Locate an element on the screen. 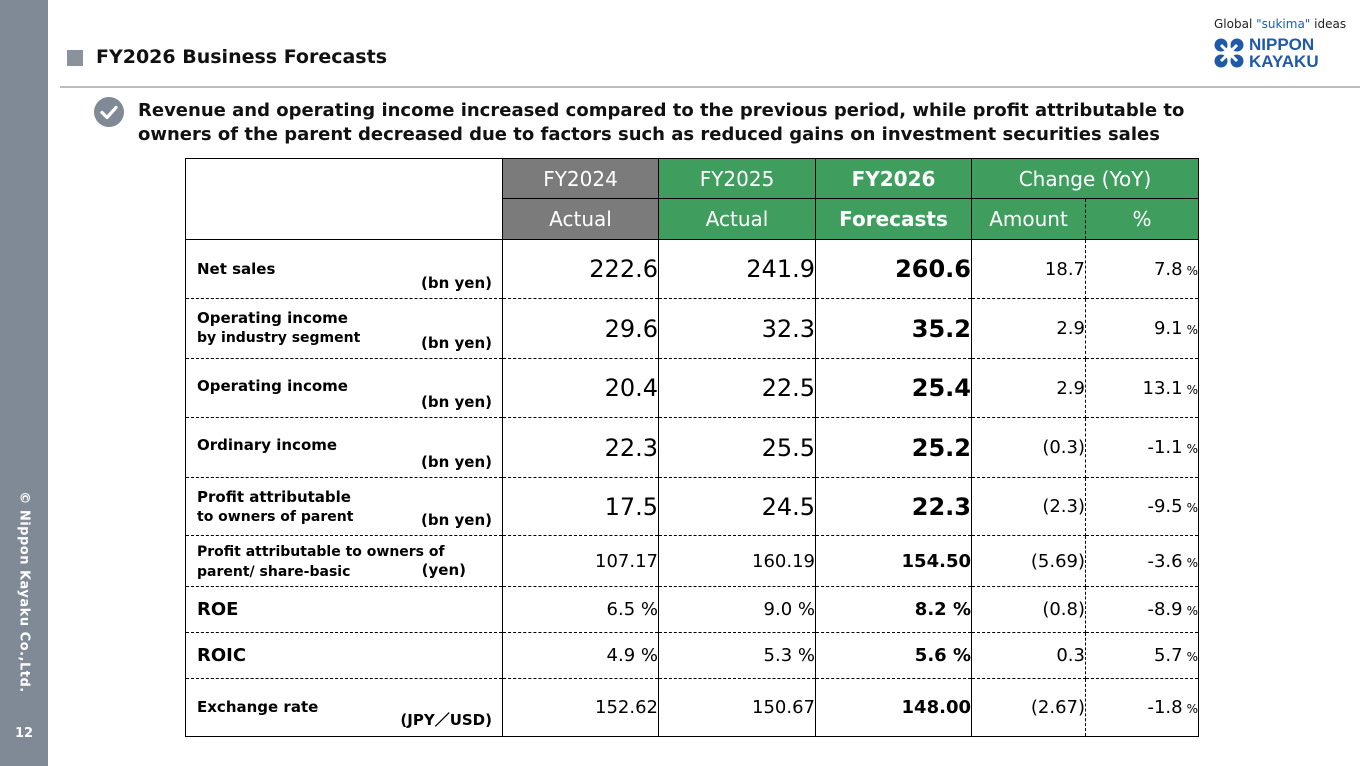 The height and width of the screenshot is (766, 1360). fy2026-value: 154.50 is located at coordinates (893, 561).